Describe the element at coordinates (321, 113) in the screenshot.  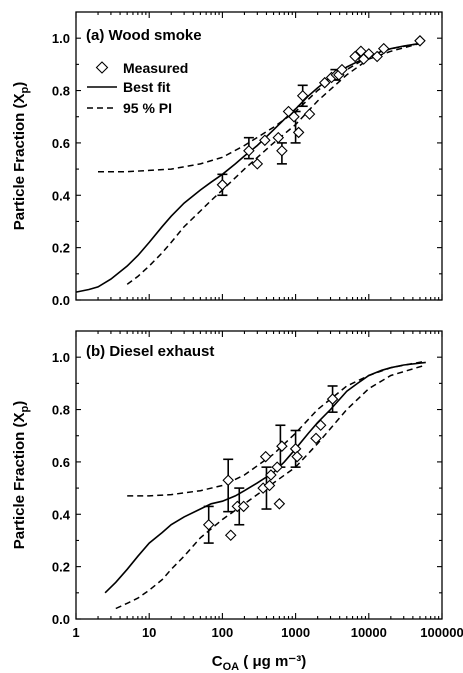
I see `measured-points-a` at that location.